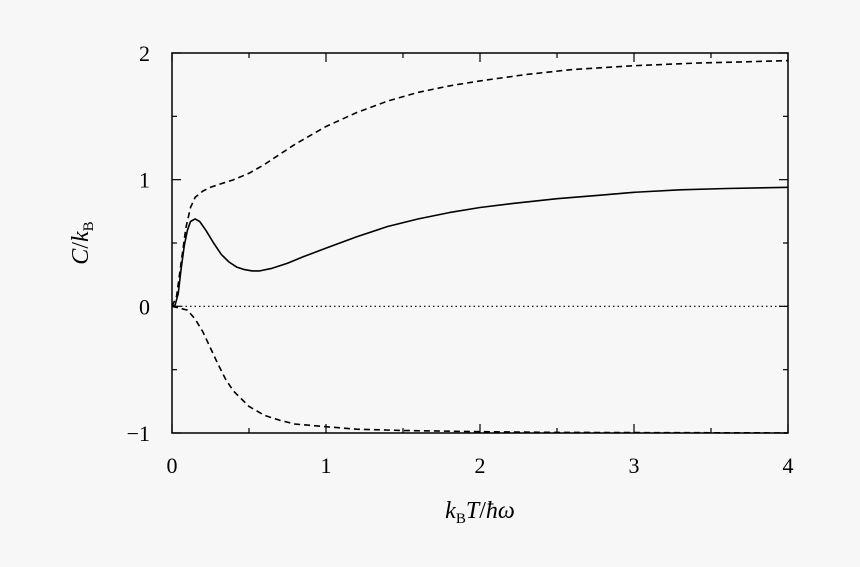  What do you see at coordinates (82, 242) in the screenshot?
I see `y-axis-label: C/kB` at bounding box center [82, 242].